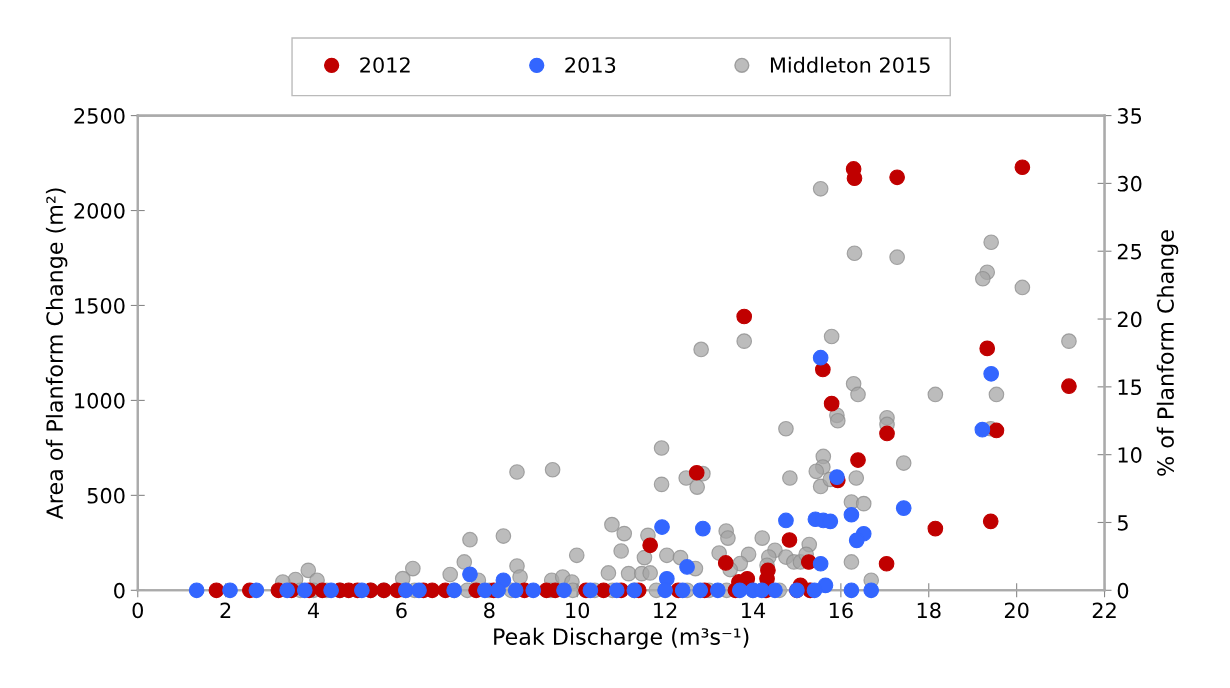  What do you see at coordinates (106, 495) in the screenshot?
I see `y-tick-label: 500` at bounding box center [106, 495].